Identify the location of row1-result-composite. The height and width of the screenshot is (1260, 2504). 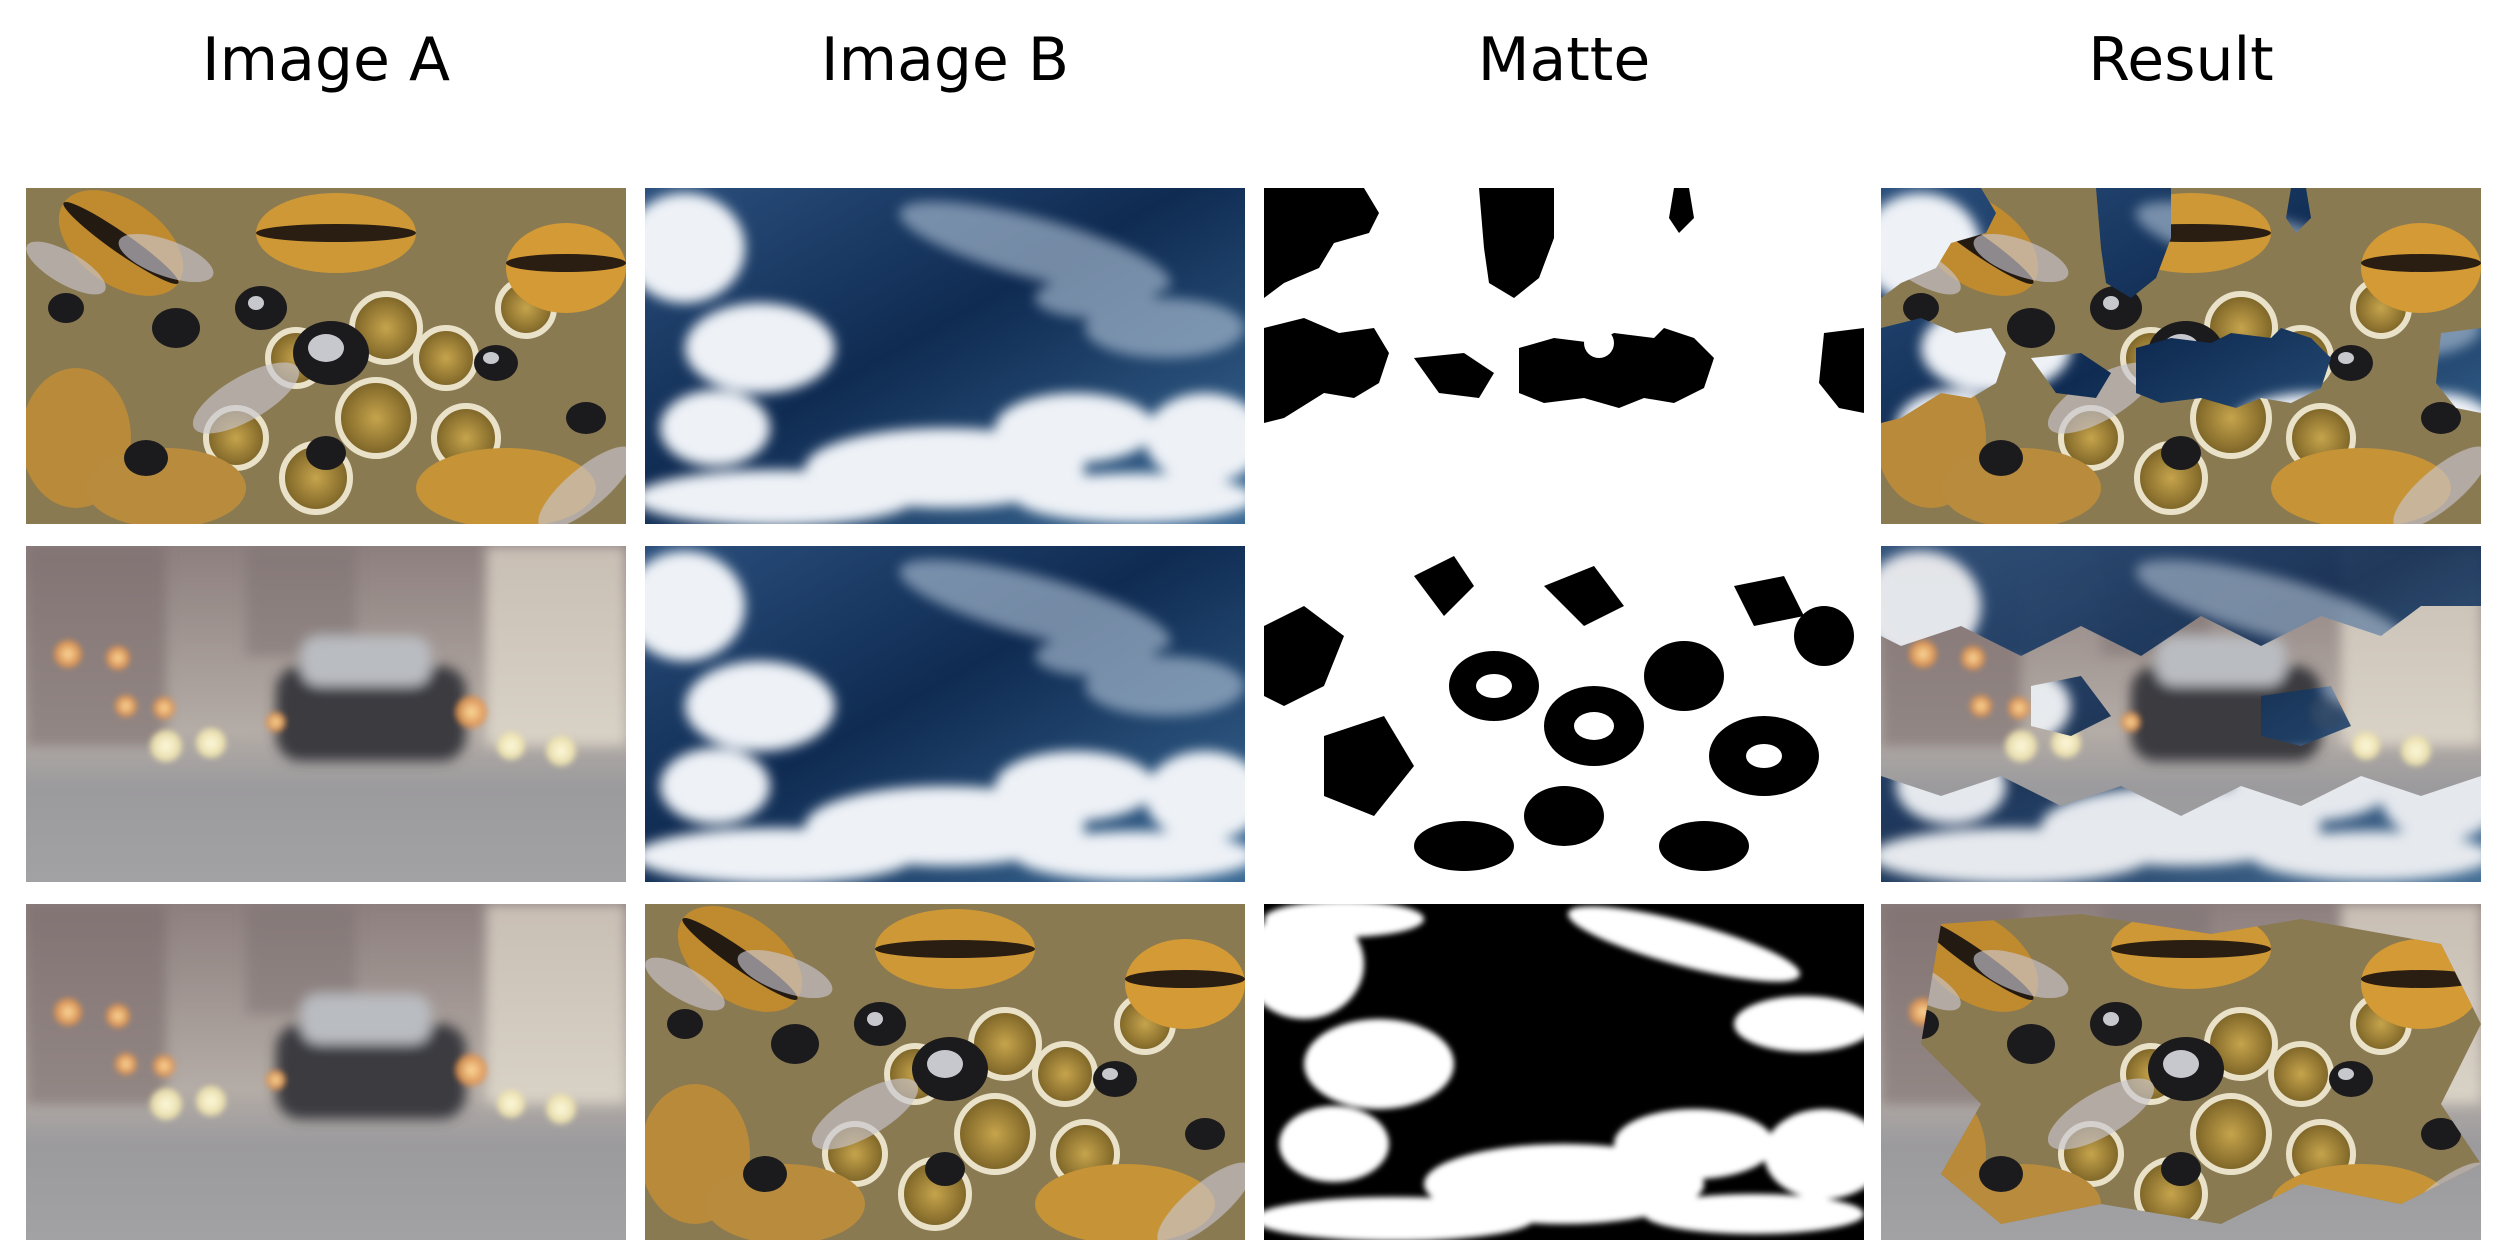
(2181, 356).